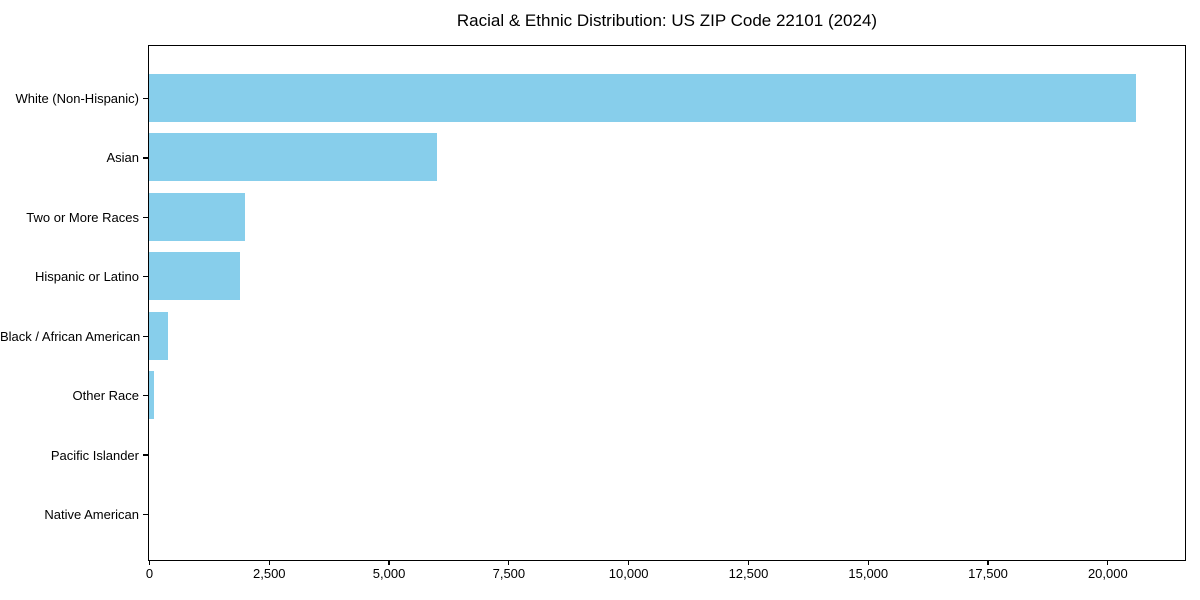 The image size is (1200, 600). What do you see at coordinates (91, 515) in the screenshot?
I see `y-tick-label-native-american: Native American` at bounding box center [91, 515].